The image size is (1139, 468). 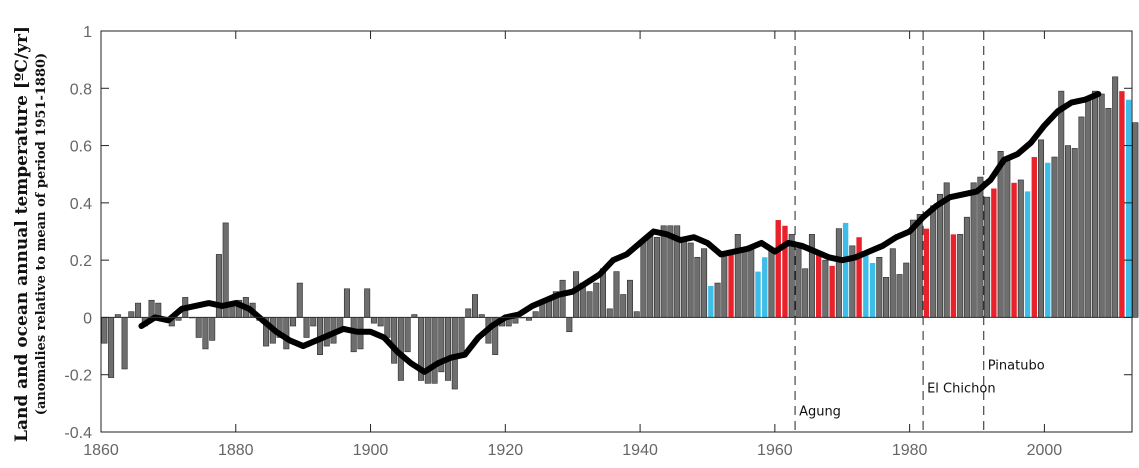 What do you see at coordinates (919, 266) in the screenshot?
I see `bar-1981` at bounding box center [919, 266].